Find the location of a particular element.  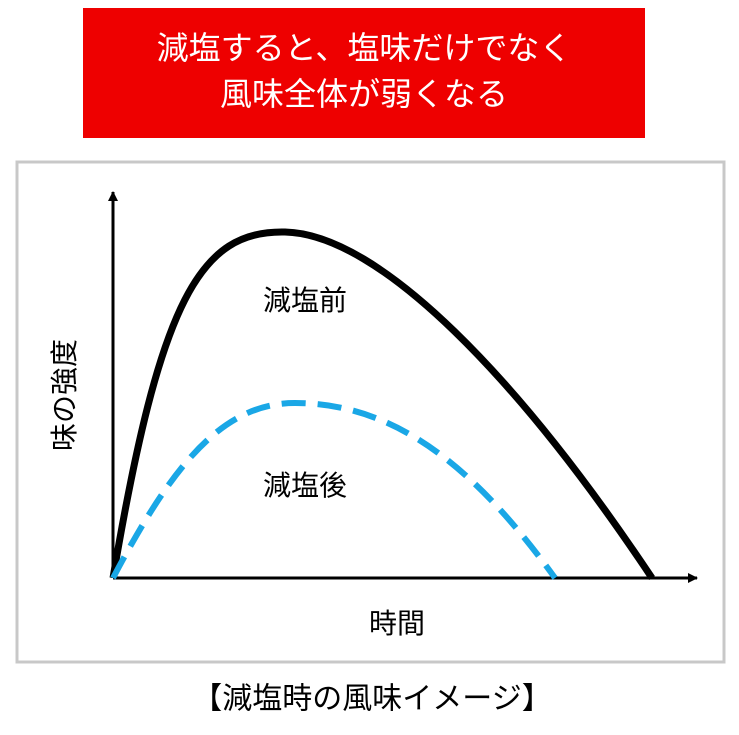

caption: 【減塩時の風味イメージ】 is located at coordinates (371, 699).